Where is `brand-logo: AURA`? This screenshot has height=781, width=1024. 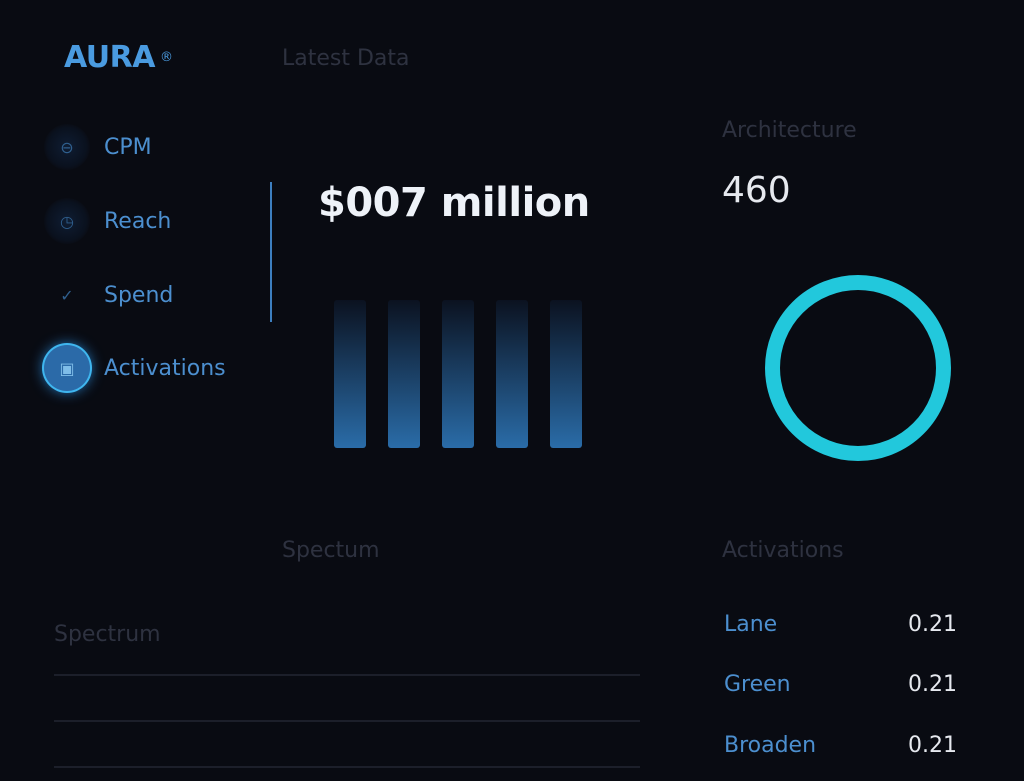 brand-logo: AURA is located at coordinates (109, 57).